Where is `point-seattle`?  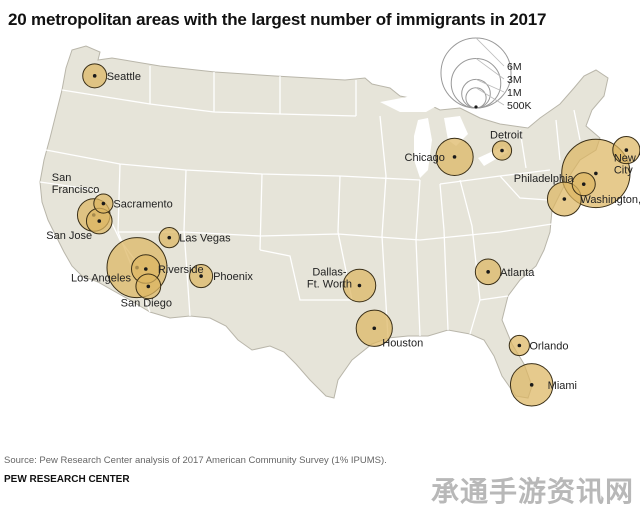 point-seattle is located at coordinates (94, 76).